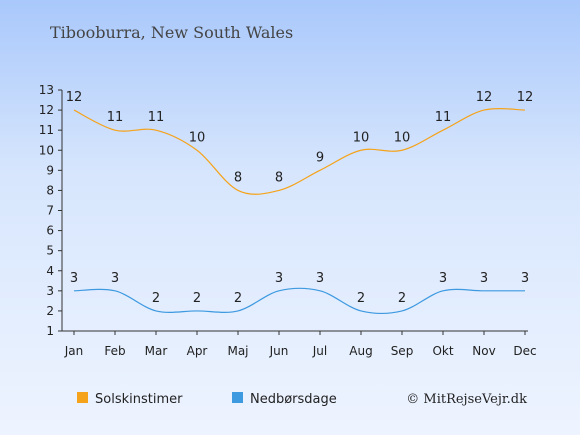 The width and height of the screenshot is (580, 435). I want to click on x-tick-label: Jun, so click(279, 351).